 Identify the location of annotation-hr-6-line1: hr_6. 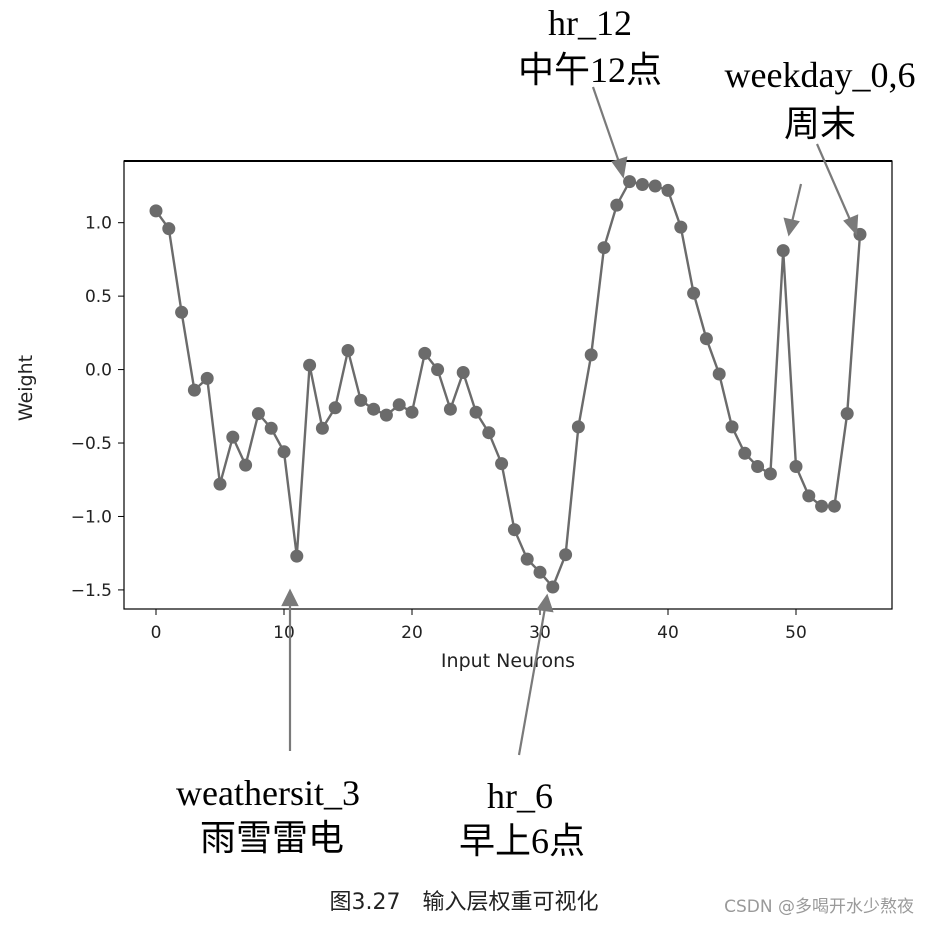
(520, 796).